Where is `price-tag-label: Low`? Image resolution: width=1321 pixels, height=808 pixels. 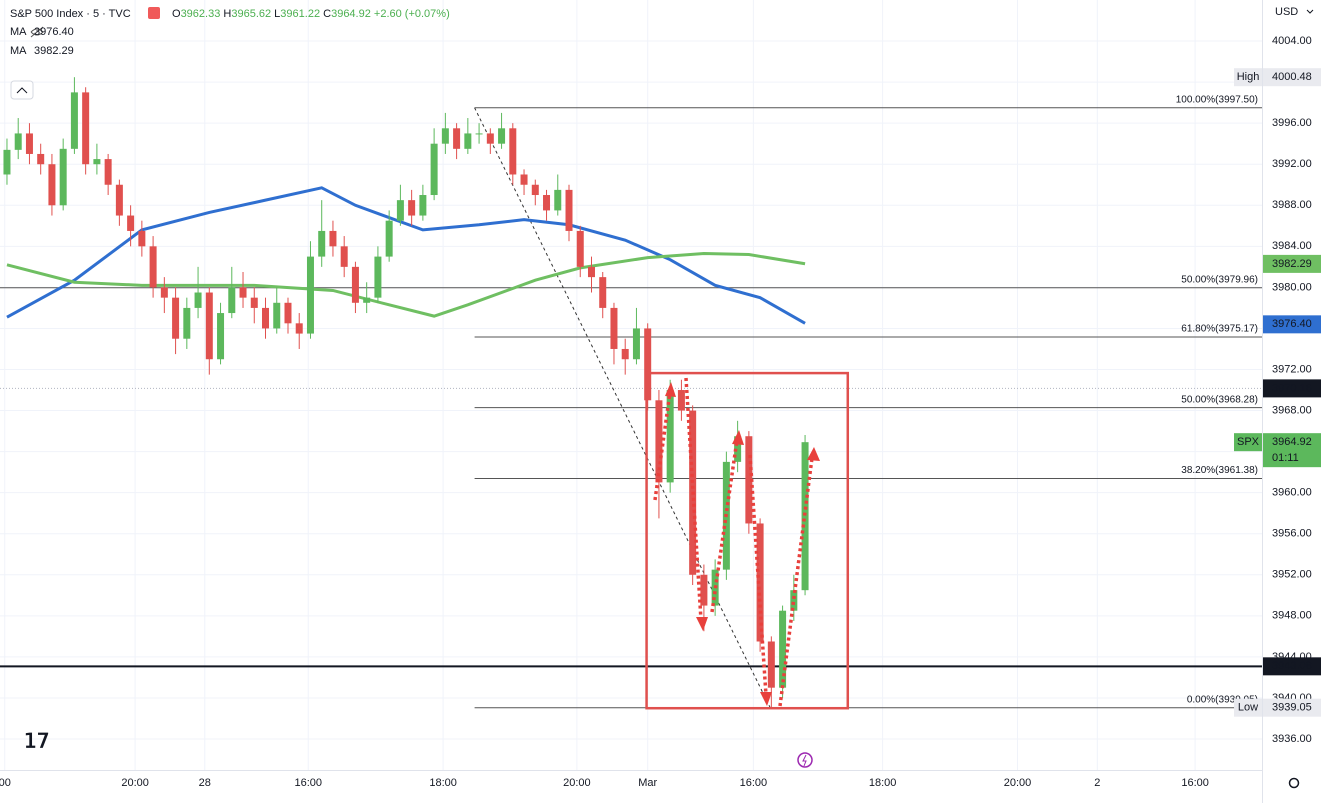
price-tag-label: Low is located at coordinates (1248, 708).